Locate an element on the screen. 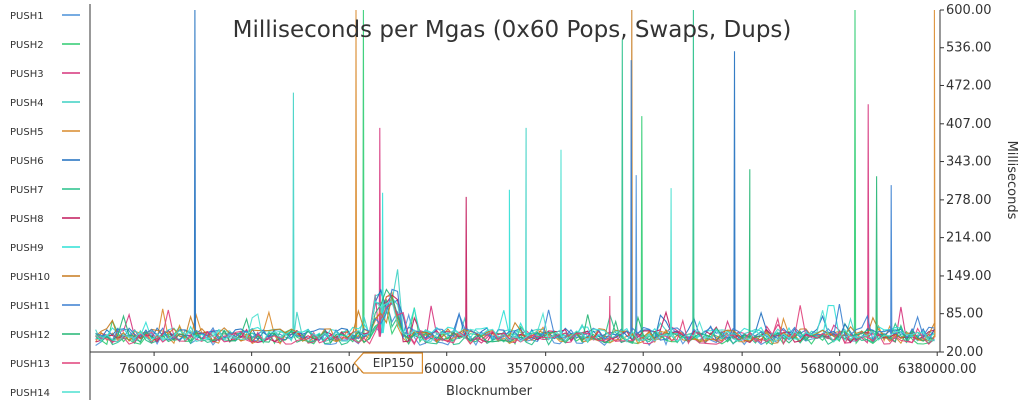  x-tick-label: 2860000.00 is located at coordinates (446, 369).